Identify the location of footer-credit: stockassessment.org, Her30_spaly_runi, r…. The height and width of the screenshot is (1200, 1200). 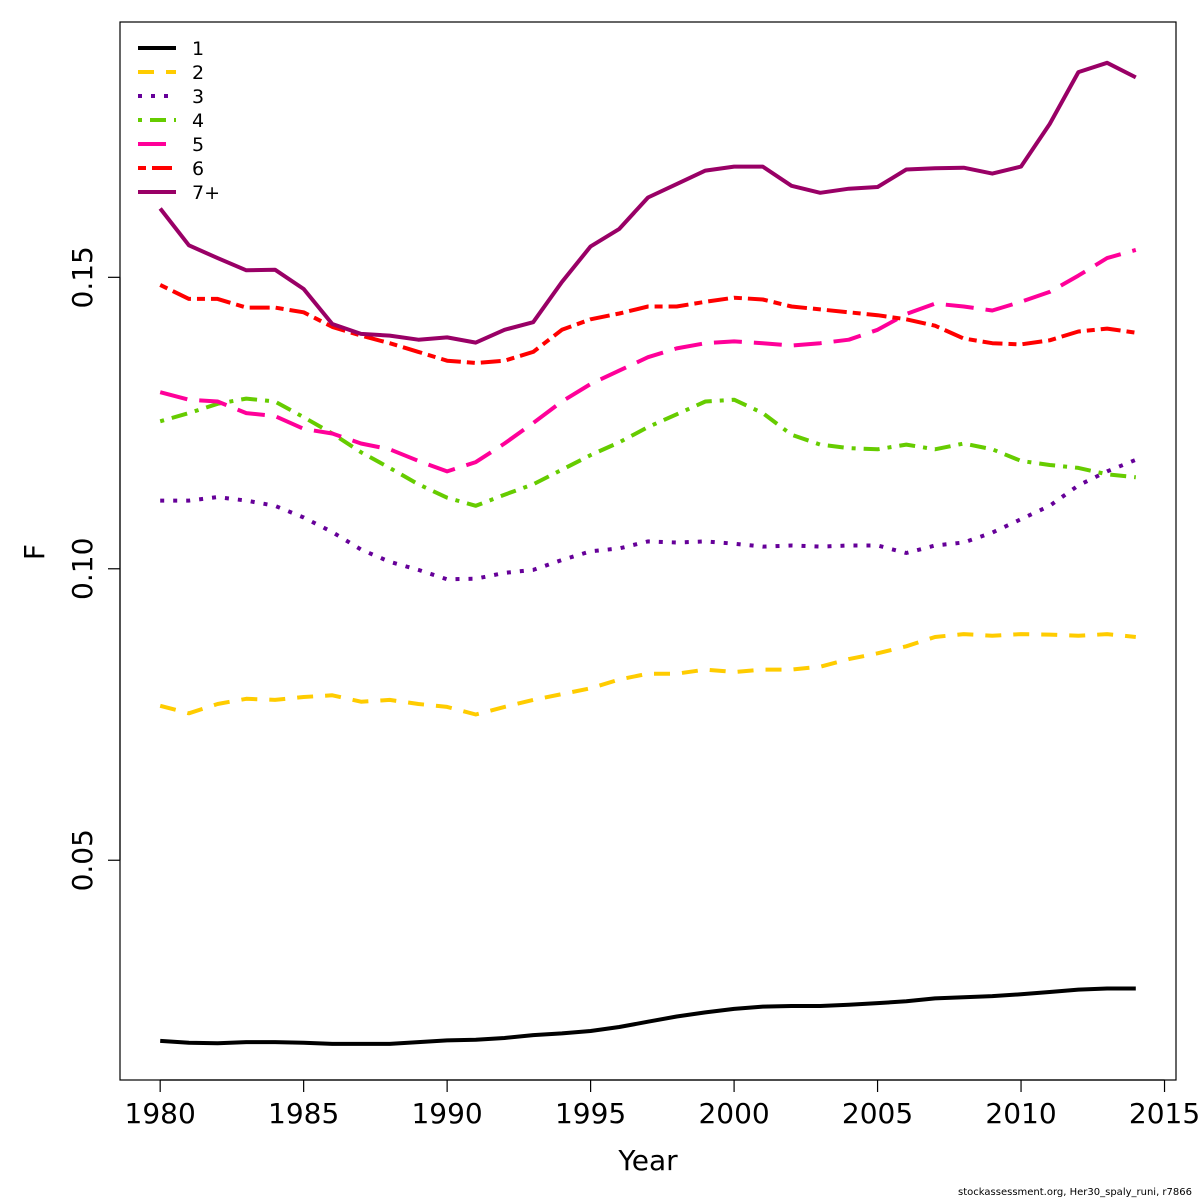
(1075, 1192).